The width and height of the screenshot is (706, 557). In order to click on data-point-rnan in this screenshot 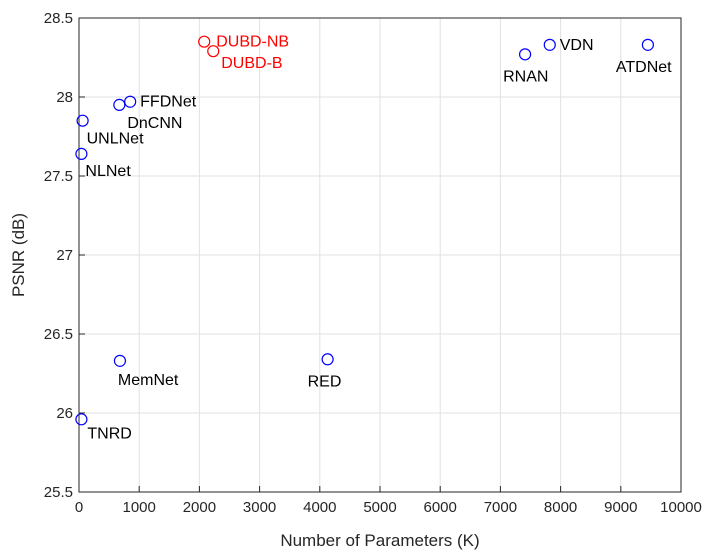, I will do `click(525, 54)`.